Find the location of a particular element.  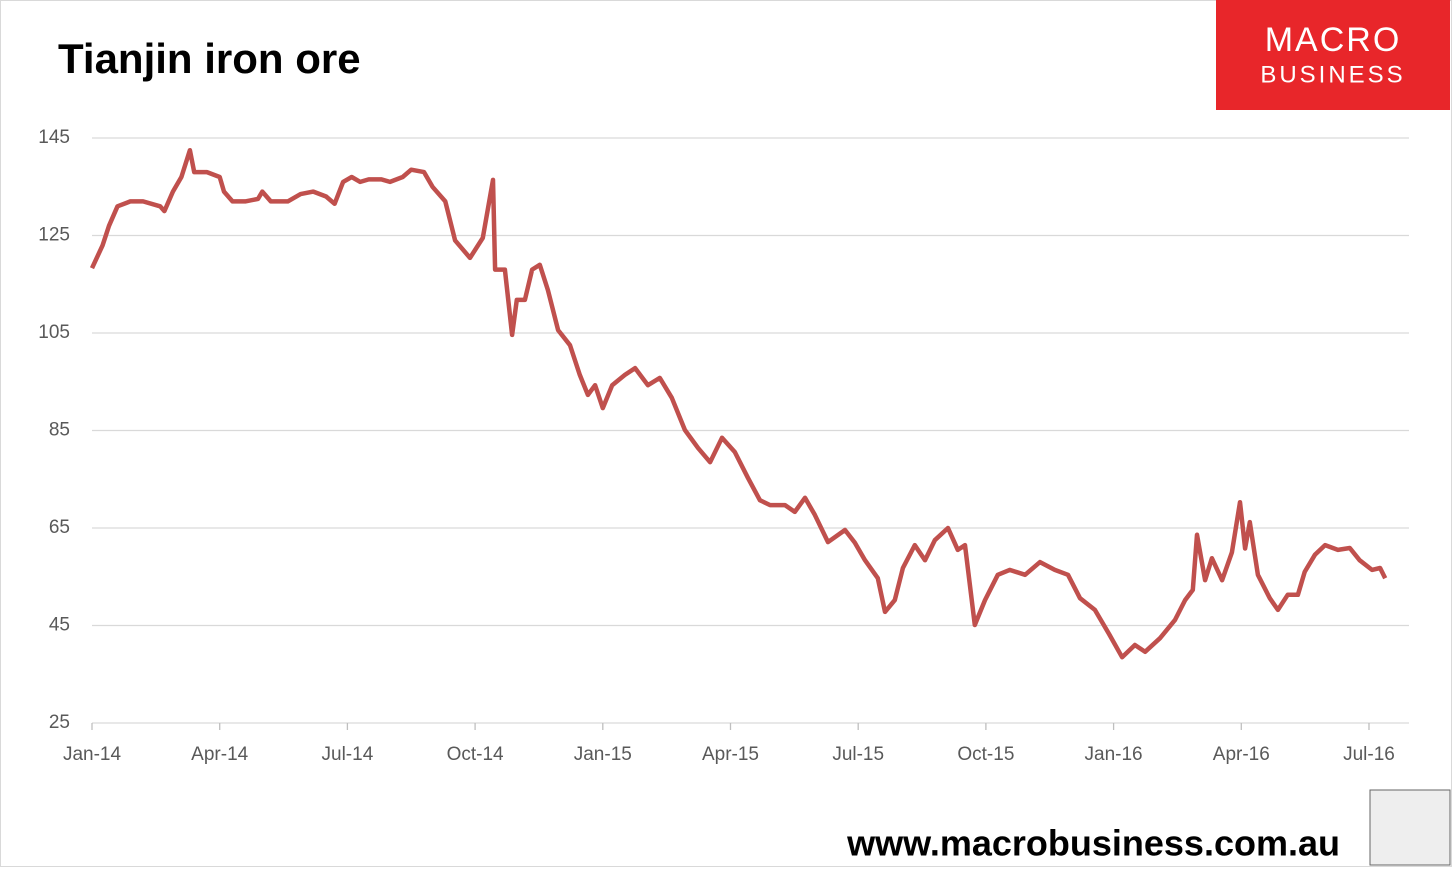

y-tick-label: 25 is located at coordinates (59, 722).